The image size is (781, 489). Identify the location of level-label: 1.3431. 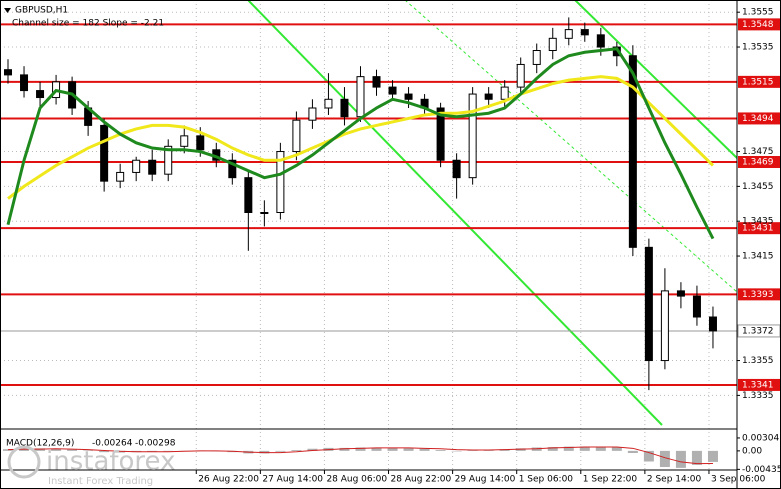
(758, 229).